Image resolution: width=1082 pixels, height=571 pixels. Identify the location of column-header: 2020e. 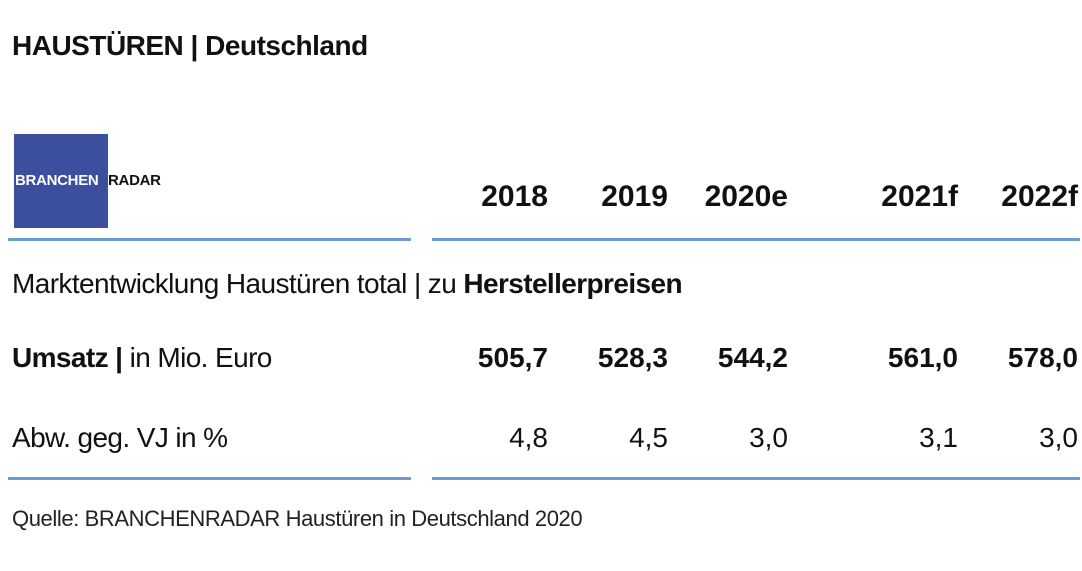
(746, 196).